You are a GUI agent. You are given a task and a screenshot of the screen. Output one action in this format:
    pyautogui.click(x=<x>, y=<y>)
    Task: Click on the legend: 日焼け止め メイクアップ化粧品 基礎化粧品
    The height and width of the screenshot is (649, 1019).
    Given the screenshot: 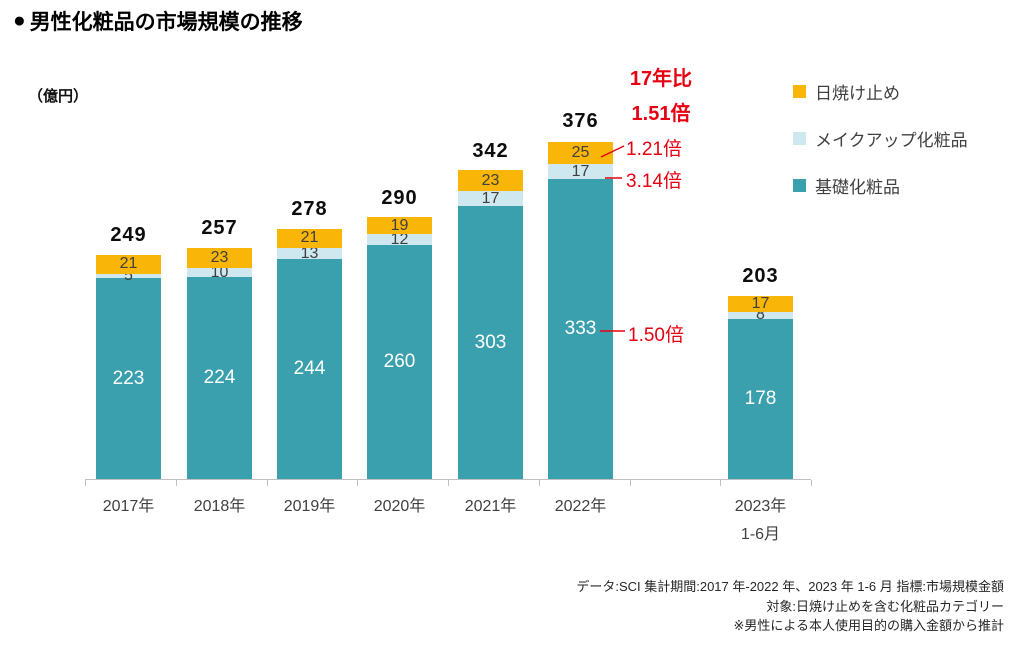 What is the action you would take?
    pyautogui.click(x=880, y=138)
    